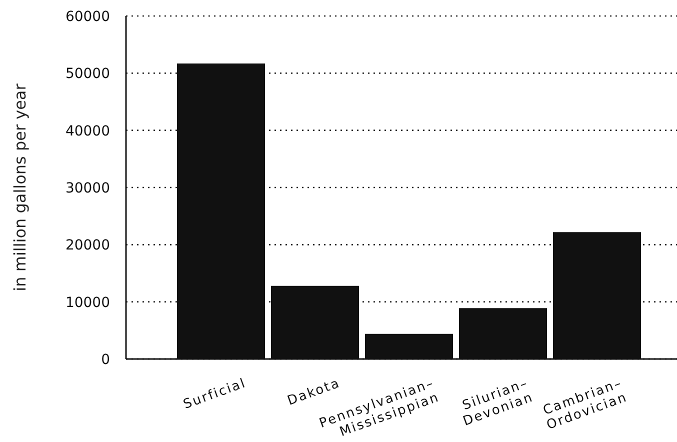 The height and width of the screenshot is (442, 677). I want to click on y-tick-label: 0, so click(105, 360).